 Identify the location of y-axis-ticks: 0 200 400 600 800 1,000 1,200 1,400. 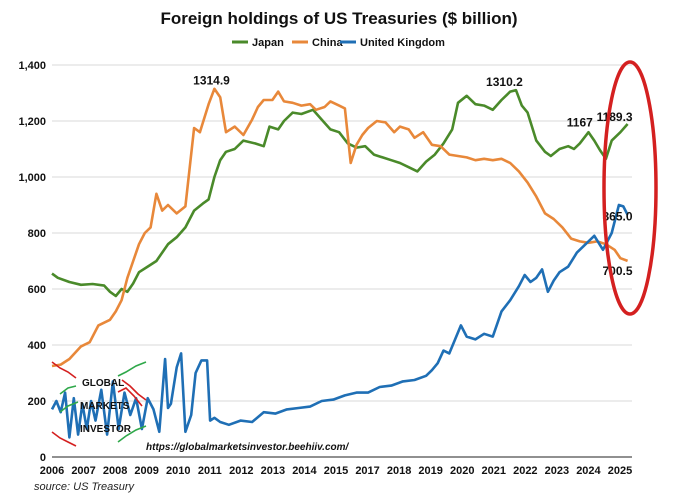
(32, 262).